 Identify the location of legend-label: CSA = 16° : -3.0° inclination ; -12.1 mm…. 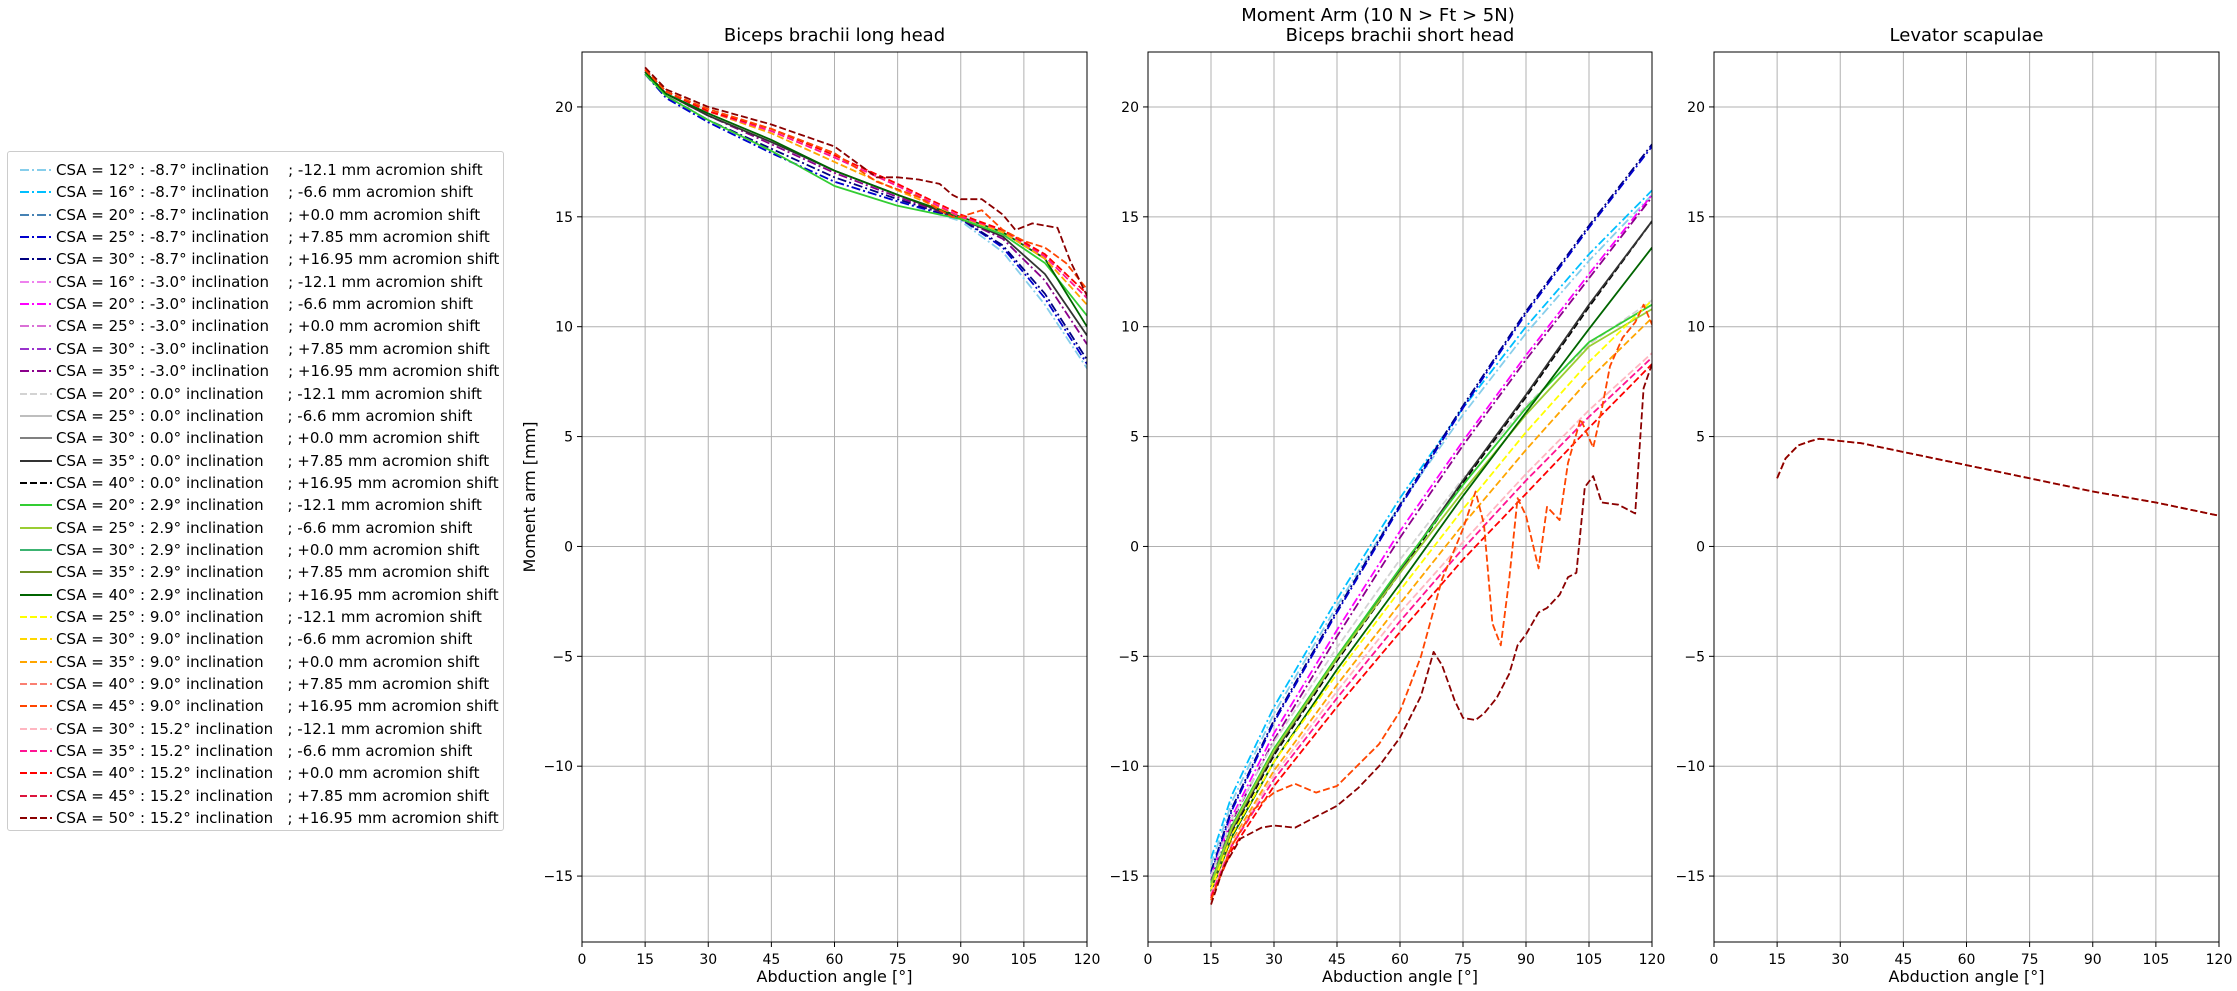
(269, 281).